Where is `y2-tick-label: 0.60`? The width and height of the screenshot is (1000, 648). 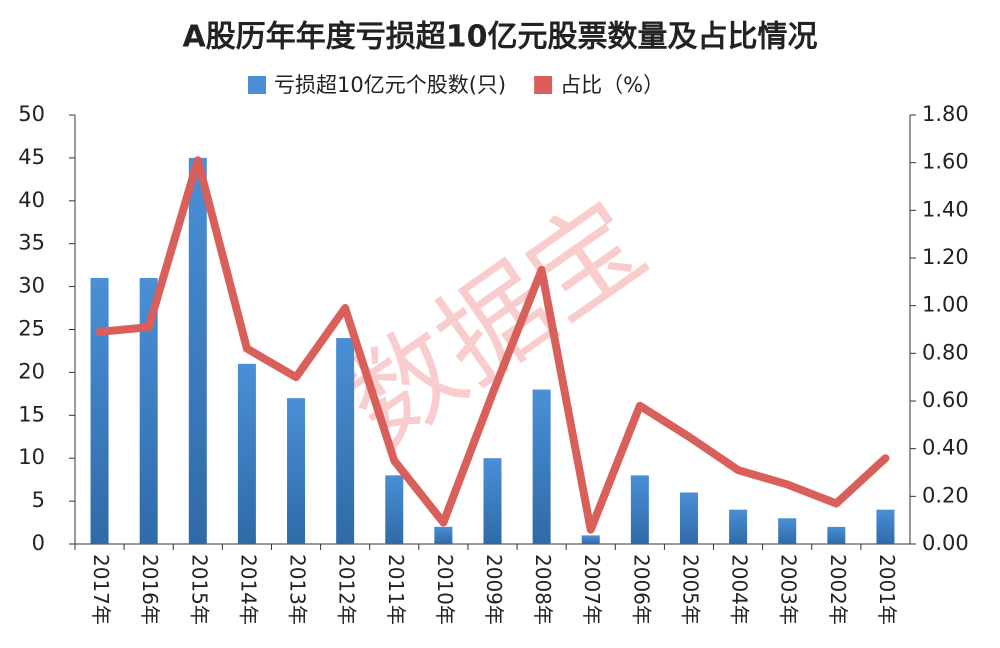 y2-tick-label: 0.60 is located at coordinates (945, 400).